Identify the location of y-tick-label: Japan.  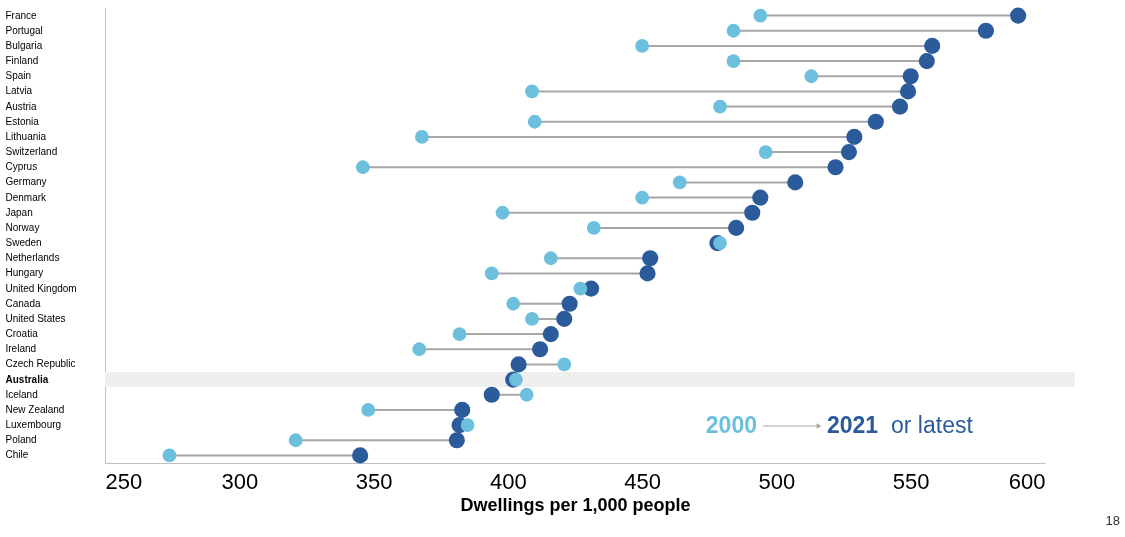
(19, 212).